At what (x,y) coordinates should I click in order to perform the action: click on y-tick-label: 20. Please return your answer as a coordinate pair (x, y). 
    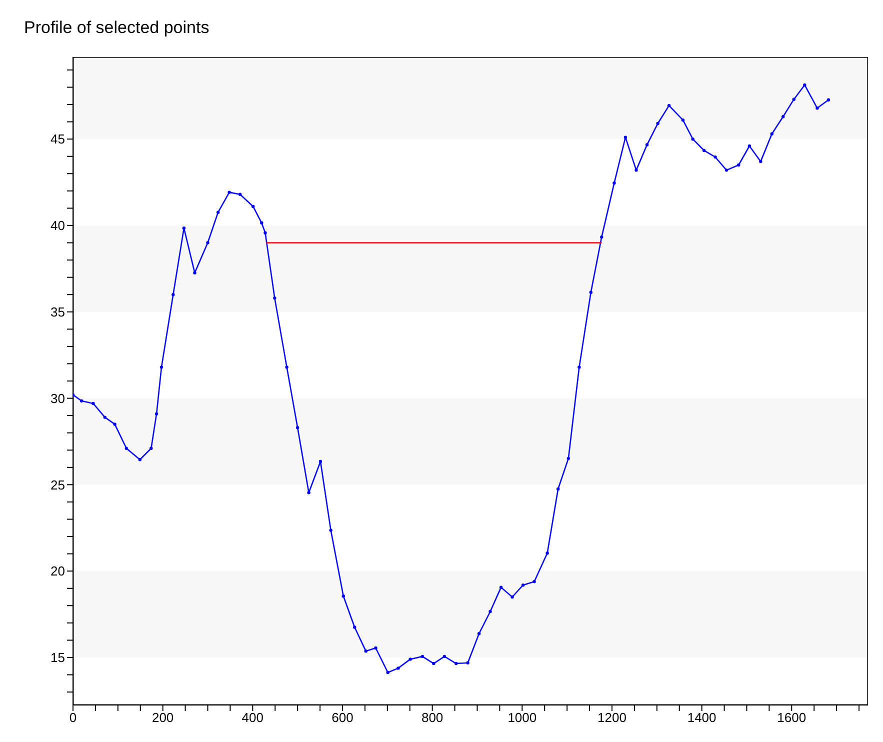
    Looking at the image, I should click on (57, 571).